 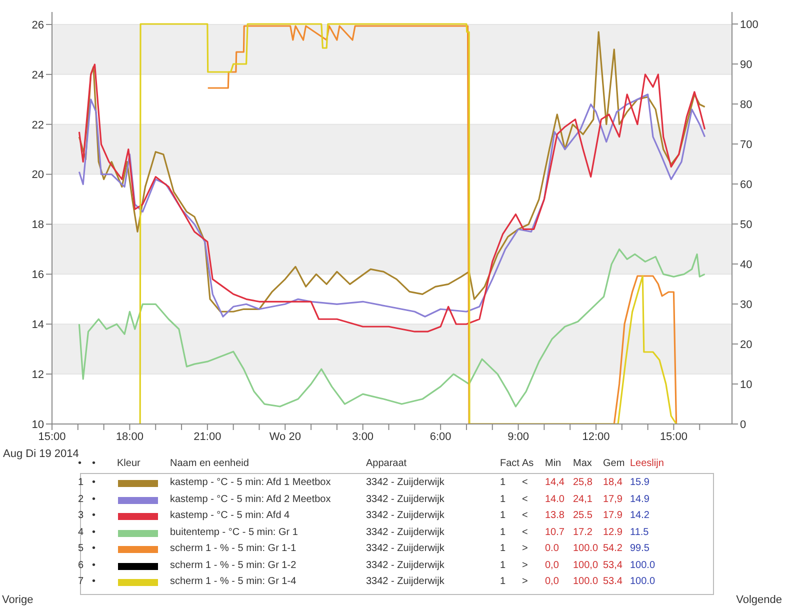 What do you see at coordinates (746, 384) in the screenshot?
I see `y2-tick-label: 10` at bounding box center [746, 384].